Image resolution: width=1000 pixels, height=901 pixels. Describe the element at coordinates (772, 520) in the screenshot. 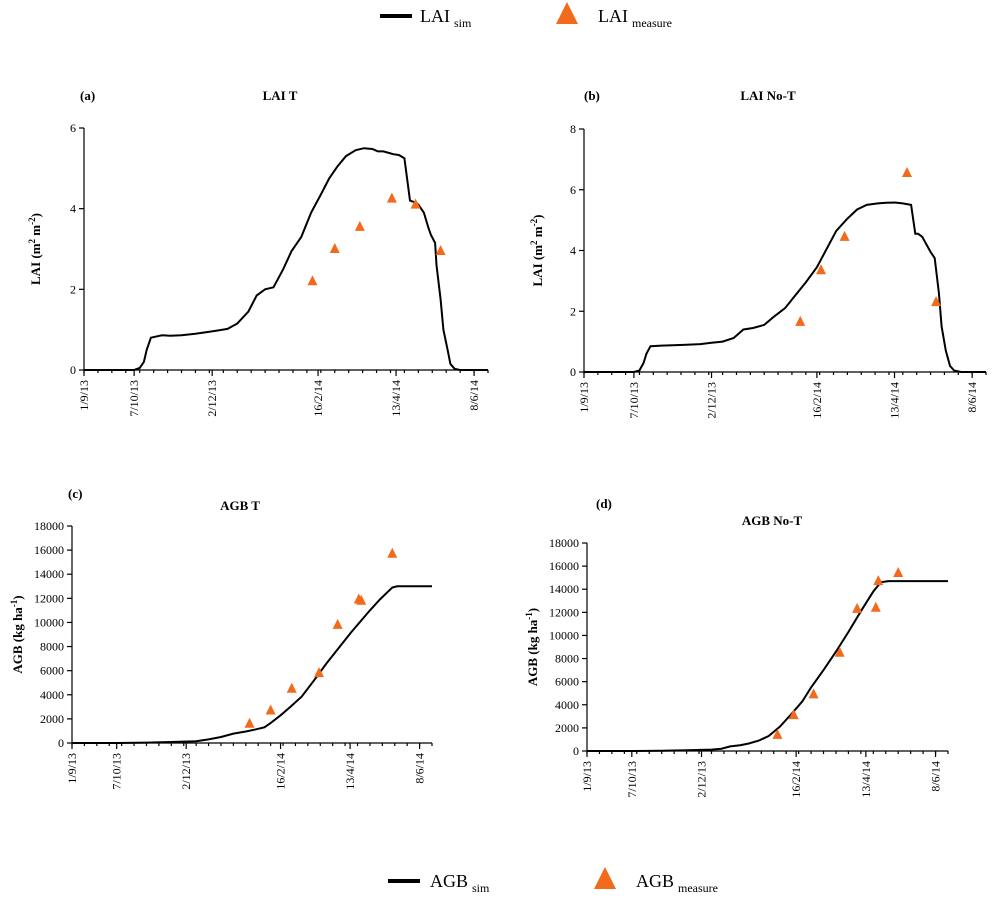

I see `panel-title: AGB No-T` at that location.